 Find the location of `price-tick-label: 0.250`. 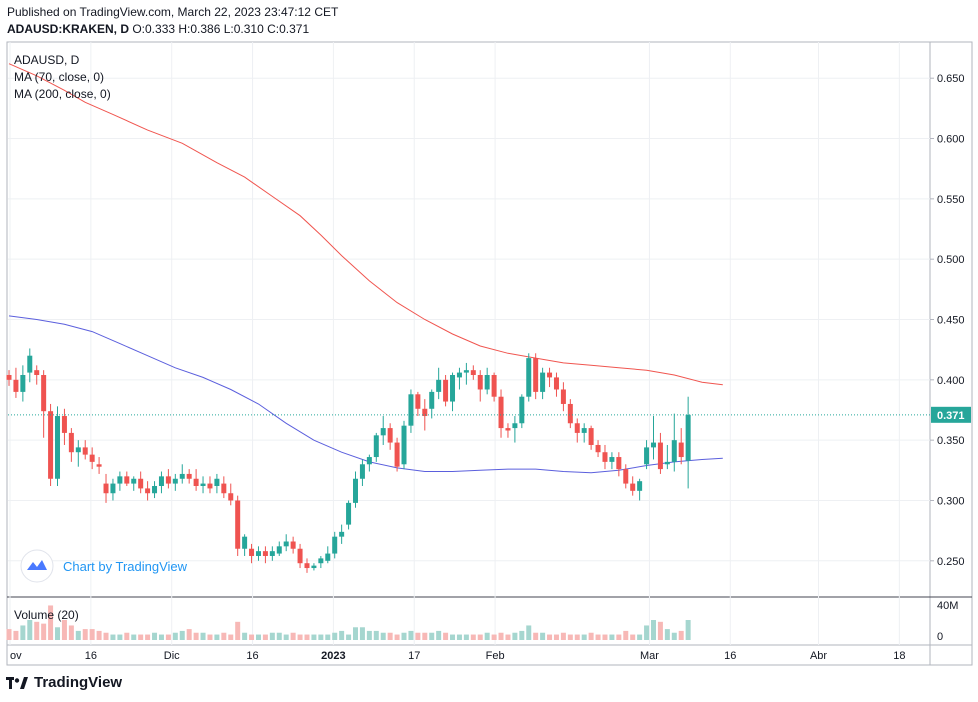

price-tick-label: 0.250 is located at coordinates (951, 562).